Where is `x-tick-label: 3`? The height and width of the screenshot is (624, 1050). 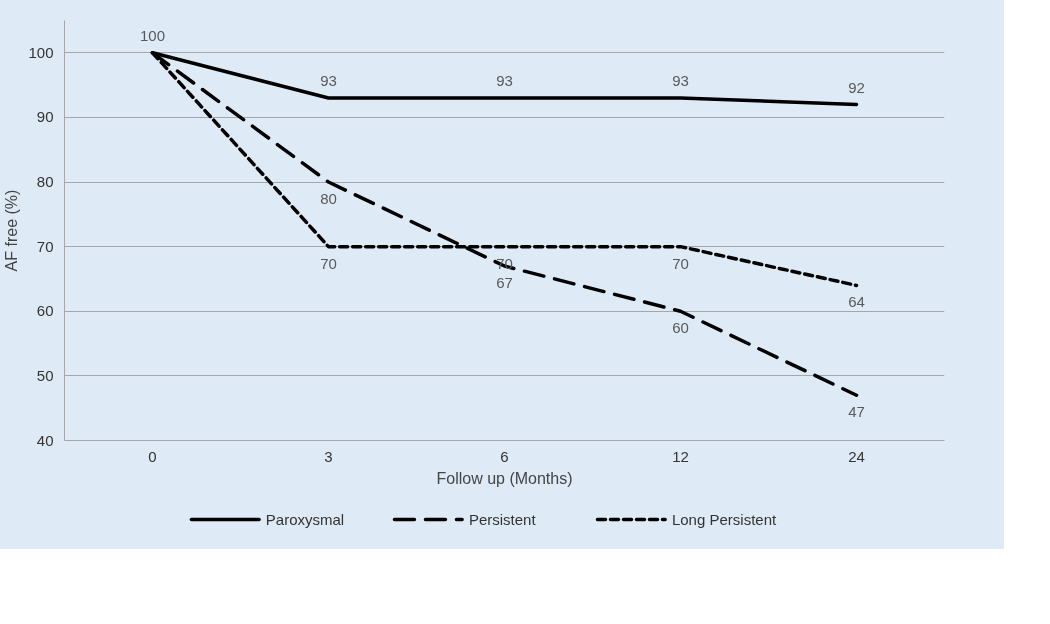 x-tick-label: 3 is located at coordinates (328, 456).